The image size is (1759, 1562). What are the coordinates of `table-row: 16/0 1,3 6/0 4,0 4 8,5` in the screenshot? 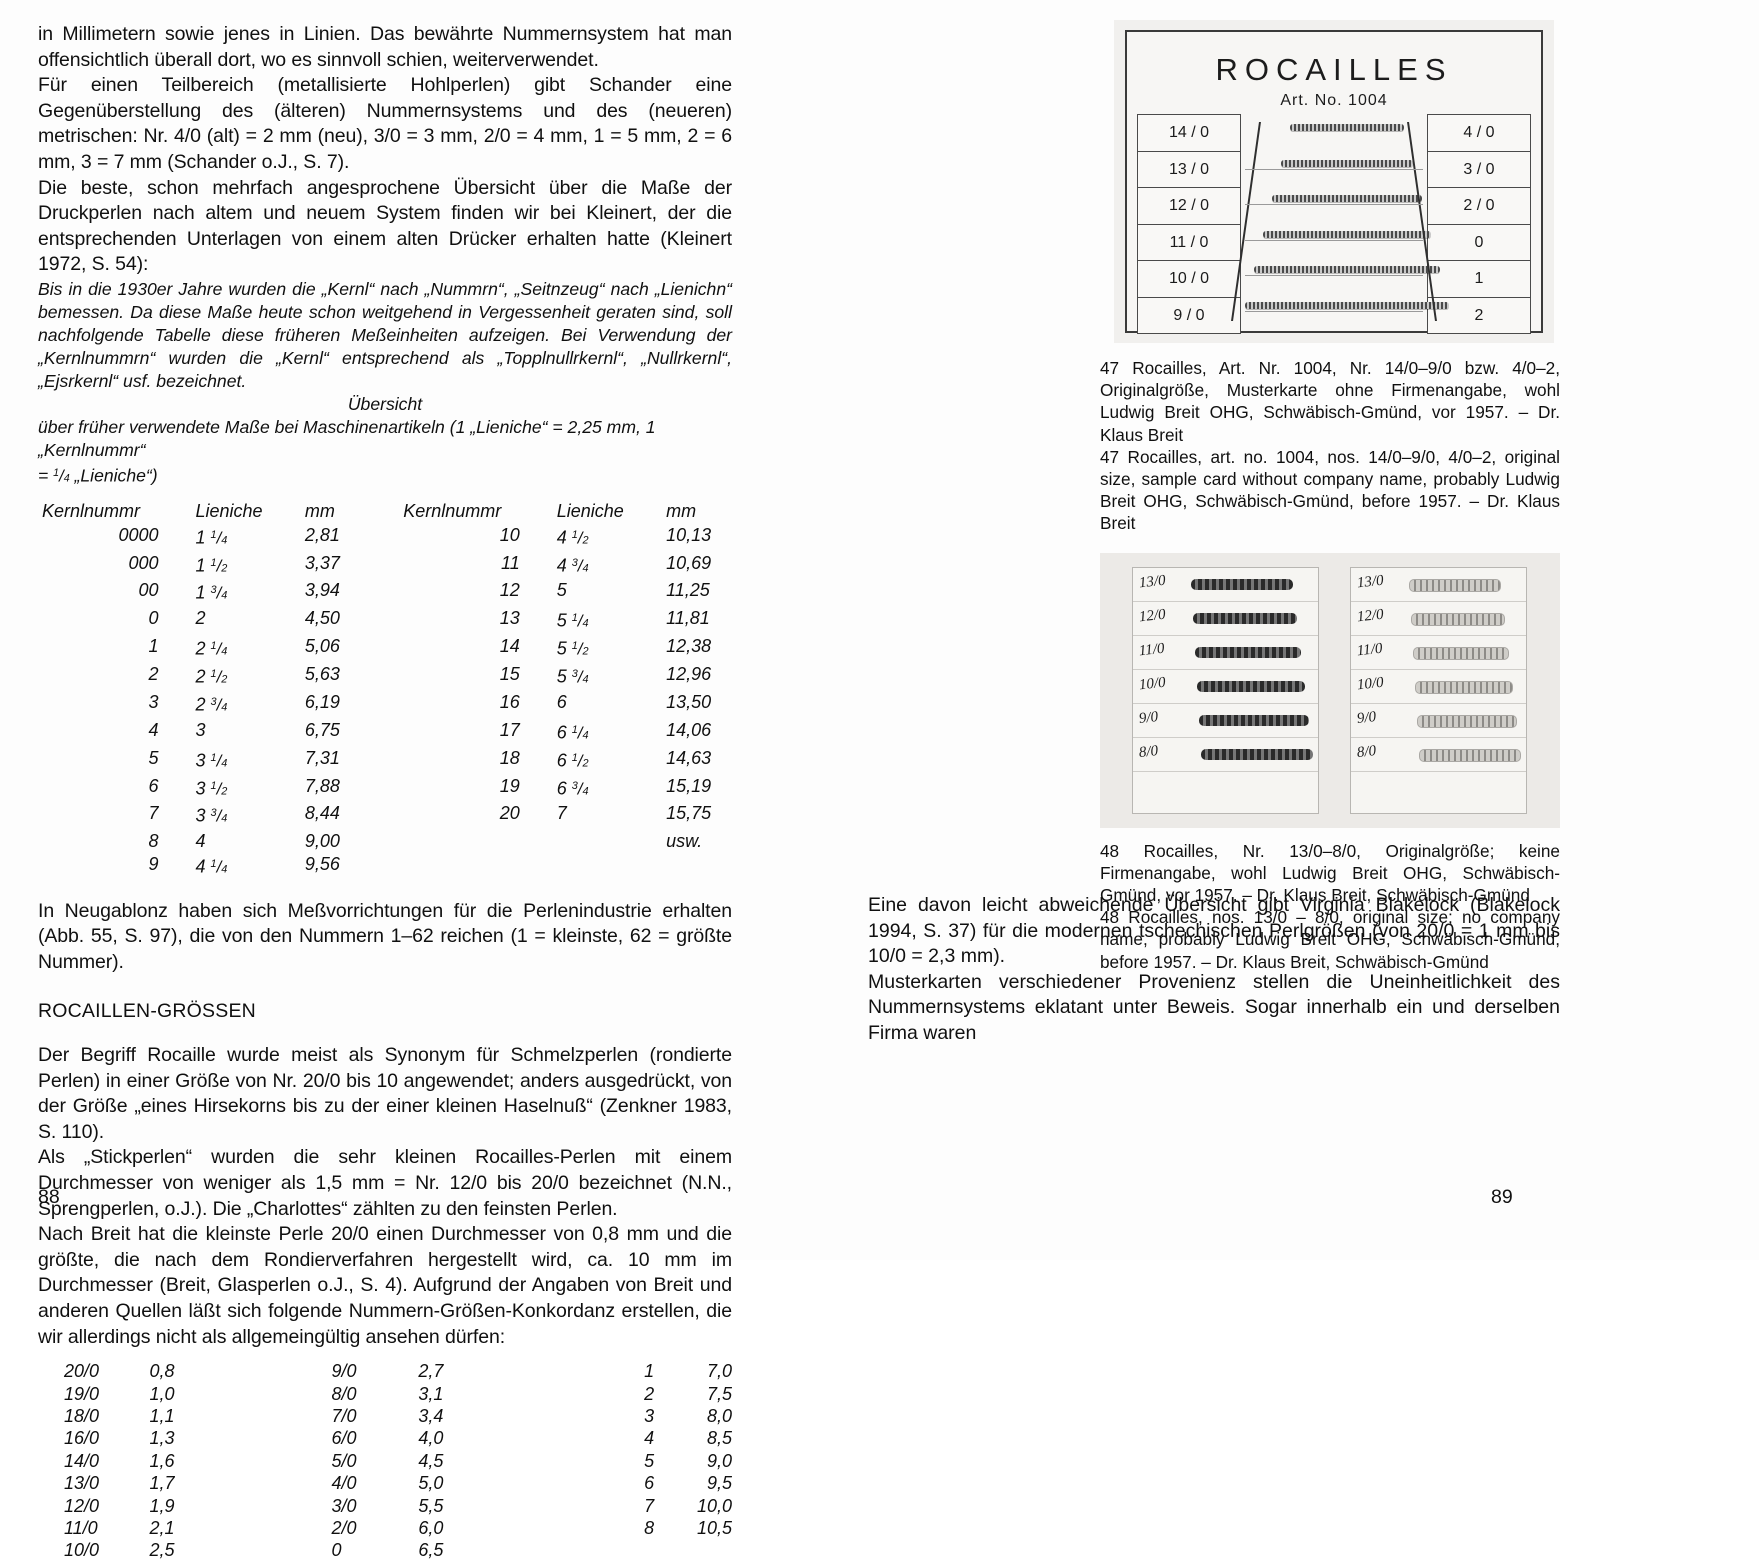 It's located at (385, 1438).